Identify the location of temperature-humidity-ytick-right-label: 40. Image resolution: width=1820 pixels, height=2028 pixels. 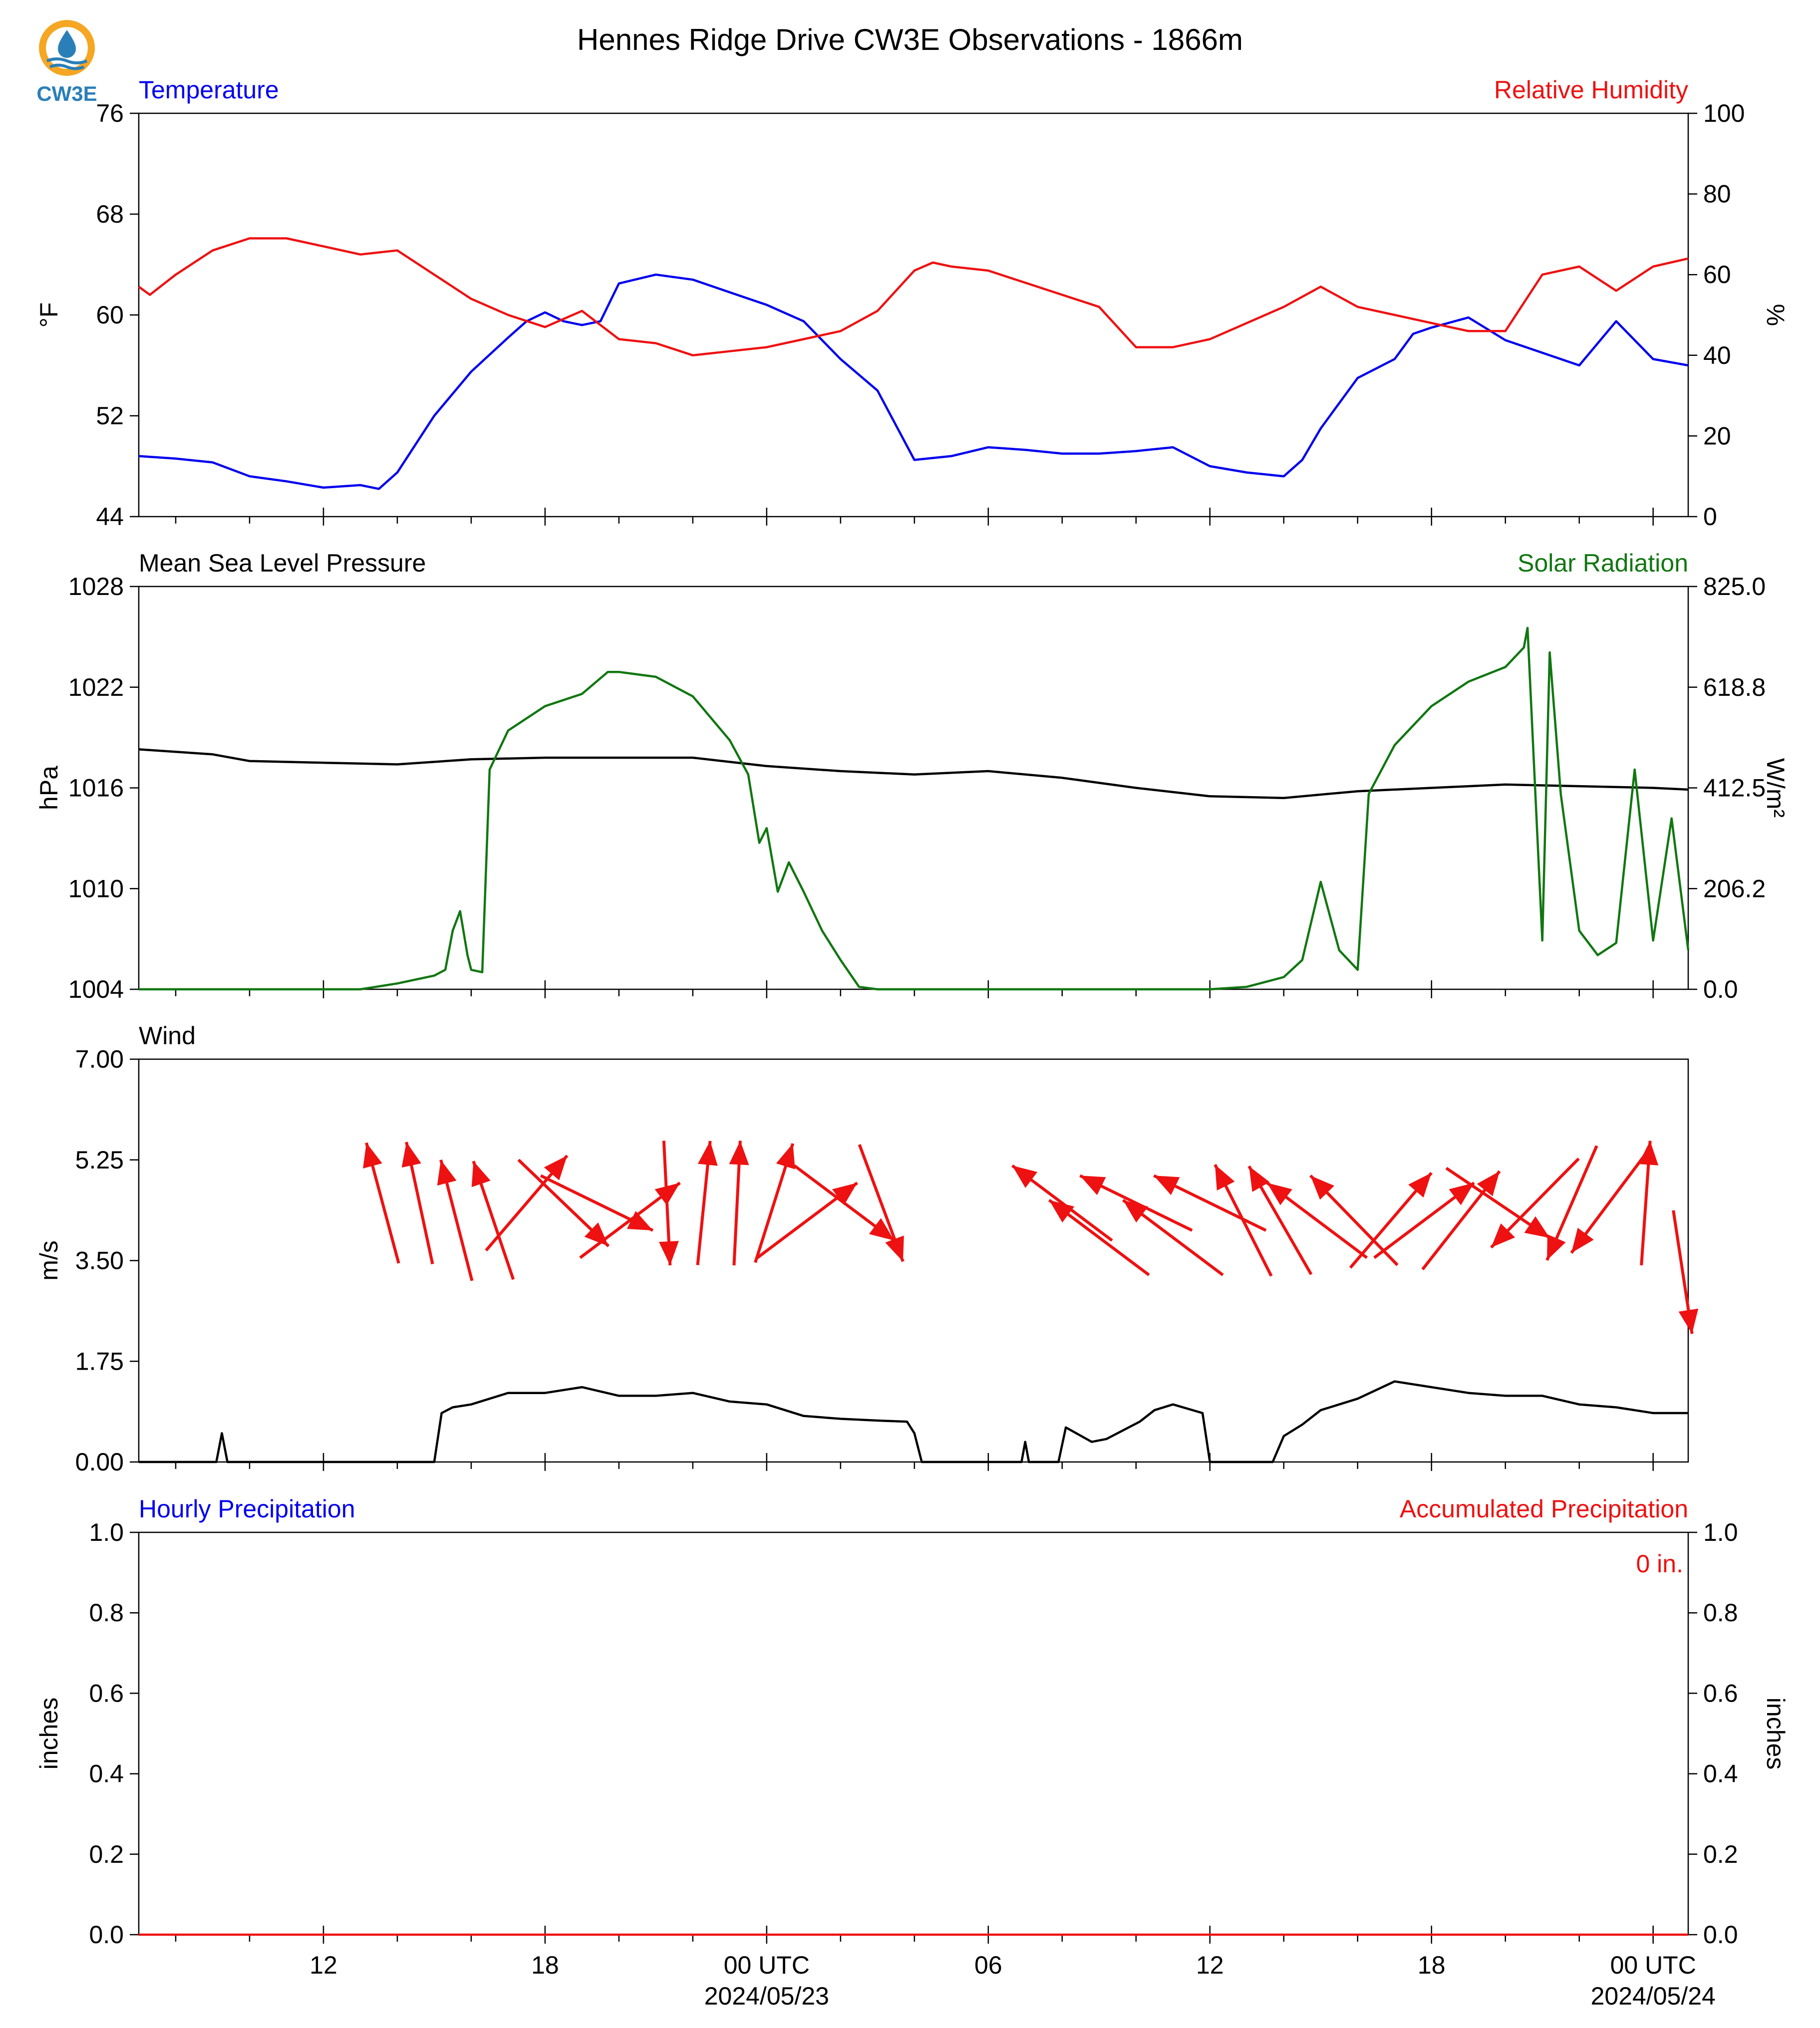
(1717, 355).